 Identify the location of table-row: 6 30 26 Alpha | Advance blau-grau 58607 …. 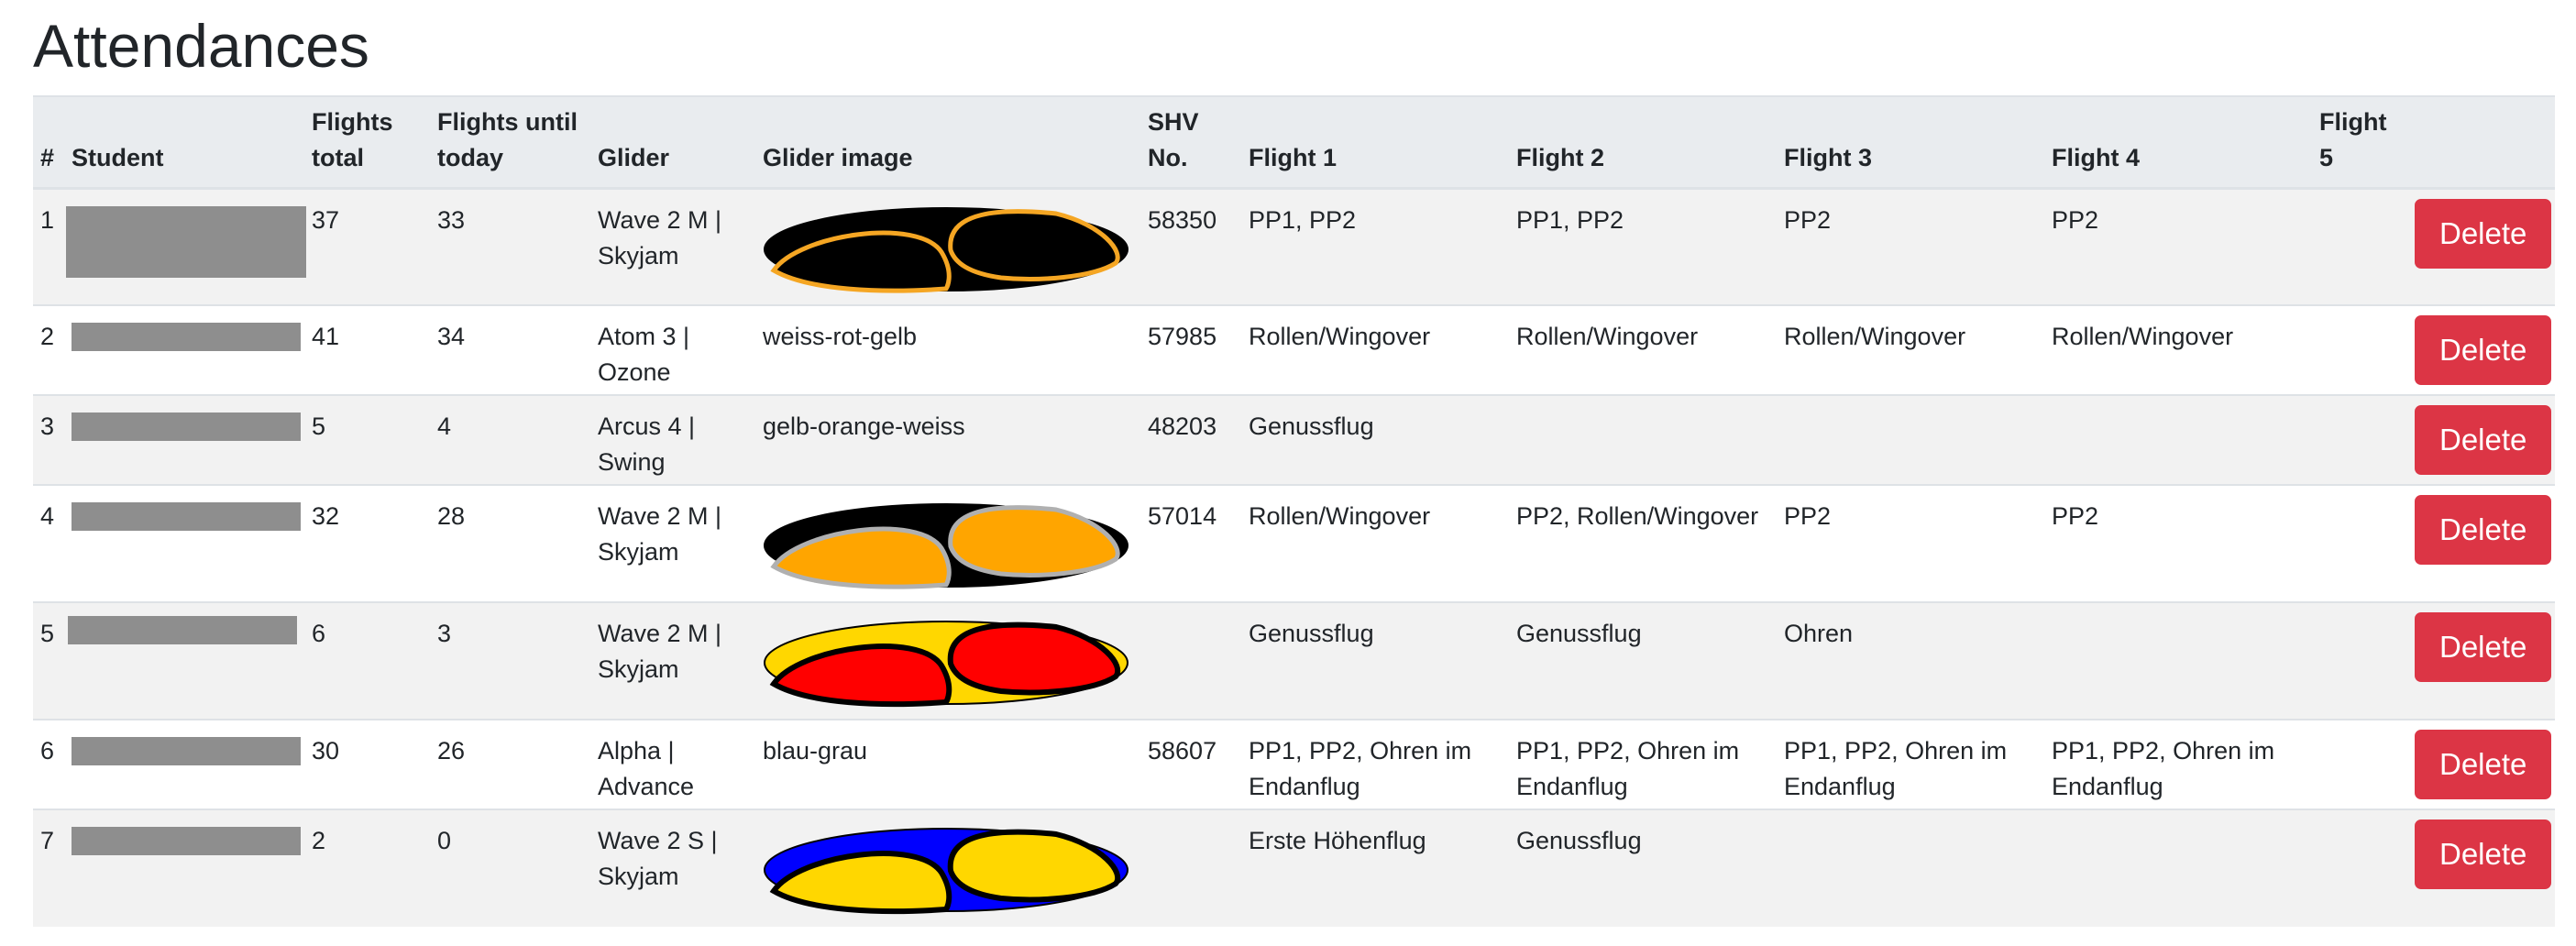
(1294, 764).